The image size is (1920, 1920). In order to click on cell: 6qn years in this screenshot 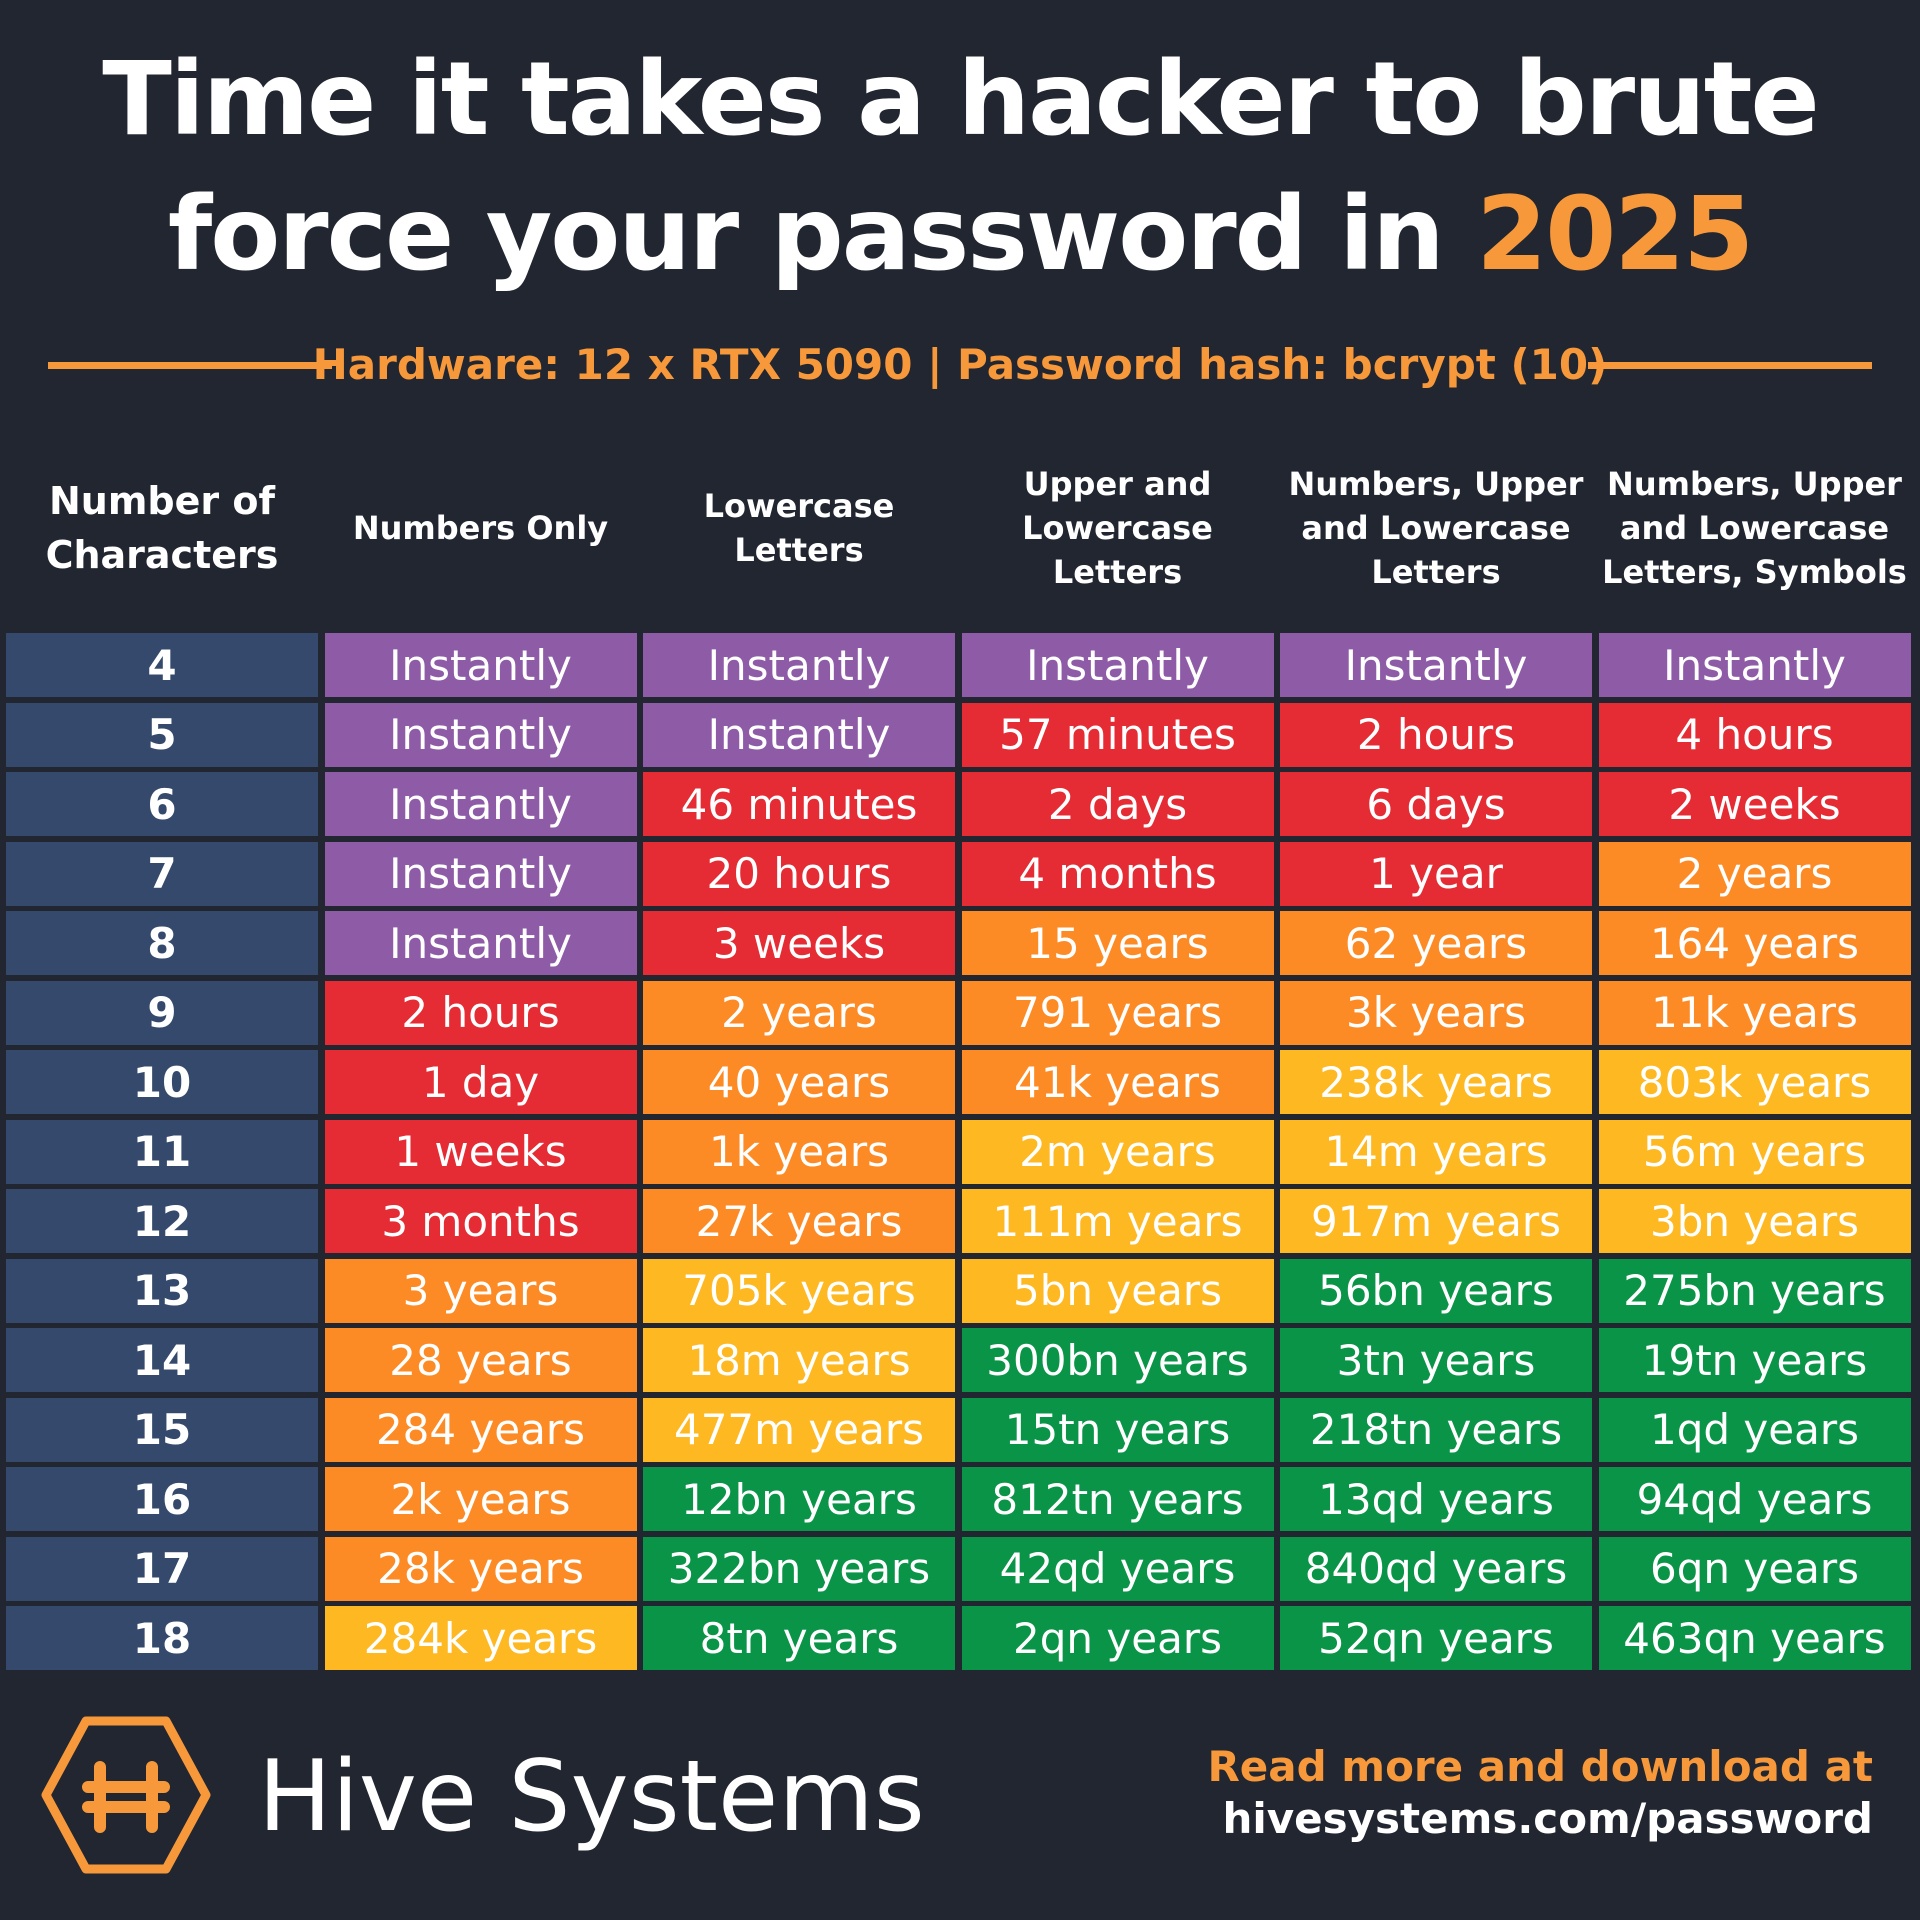, I will do `click(1754, 1568)`.